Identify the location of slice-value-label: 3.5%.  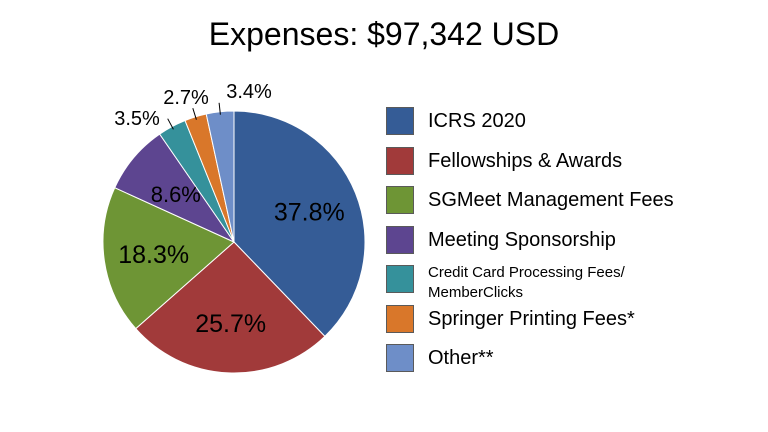
(137, 119).